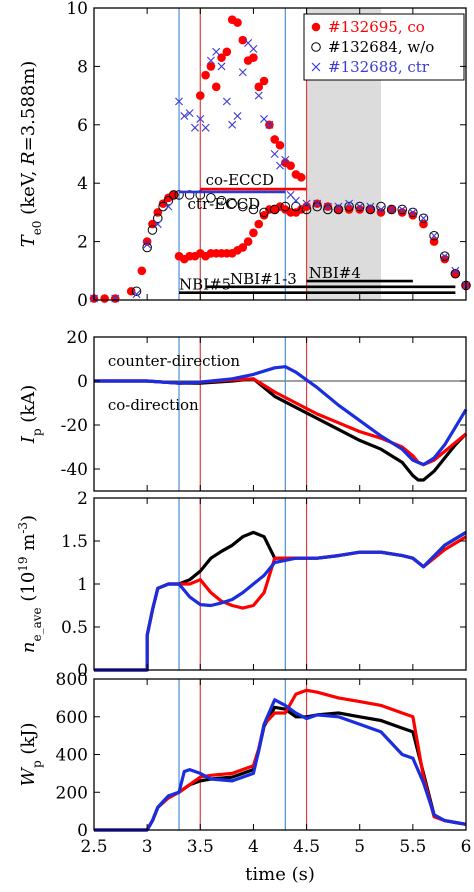 This screenshot has width=474, height=892. I want to click on legend-marker, so click(316, 47).